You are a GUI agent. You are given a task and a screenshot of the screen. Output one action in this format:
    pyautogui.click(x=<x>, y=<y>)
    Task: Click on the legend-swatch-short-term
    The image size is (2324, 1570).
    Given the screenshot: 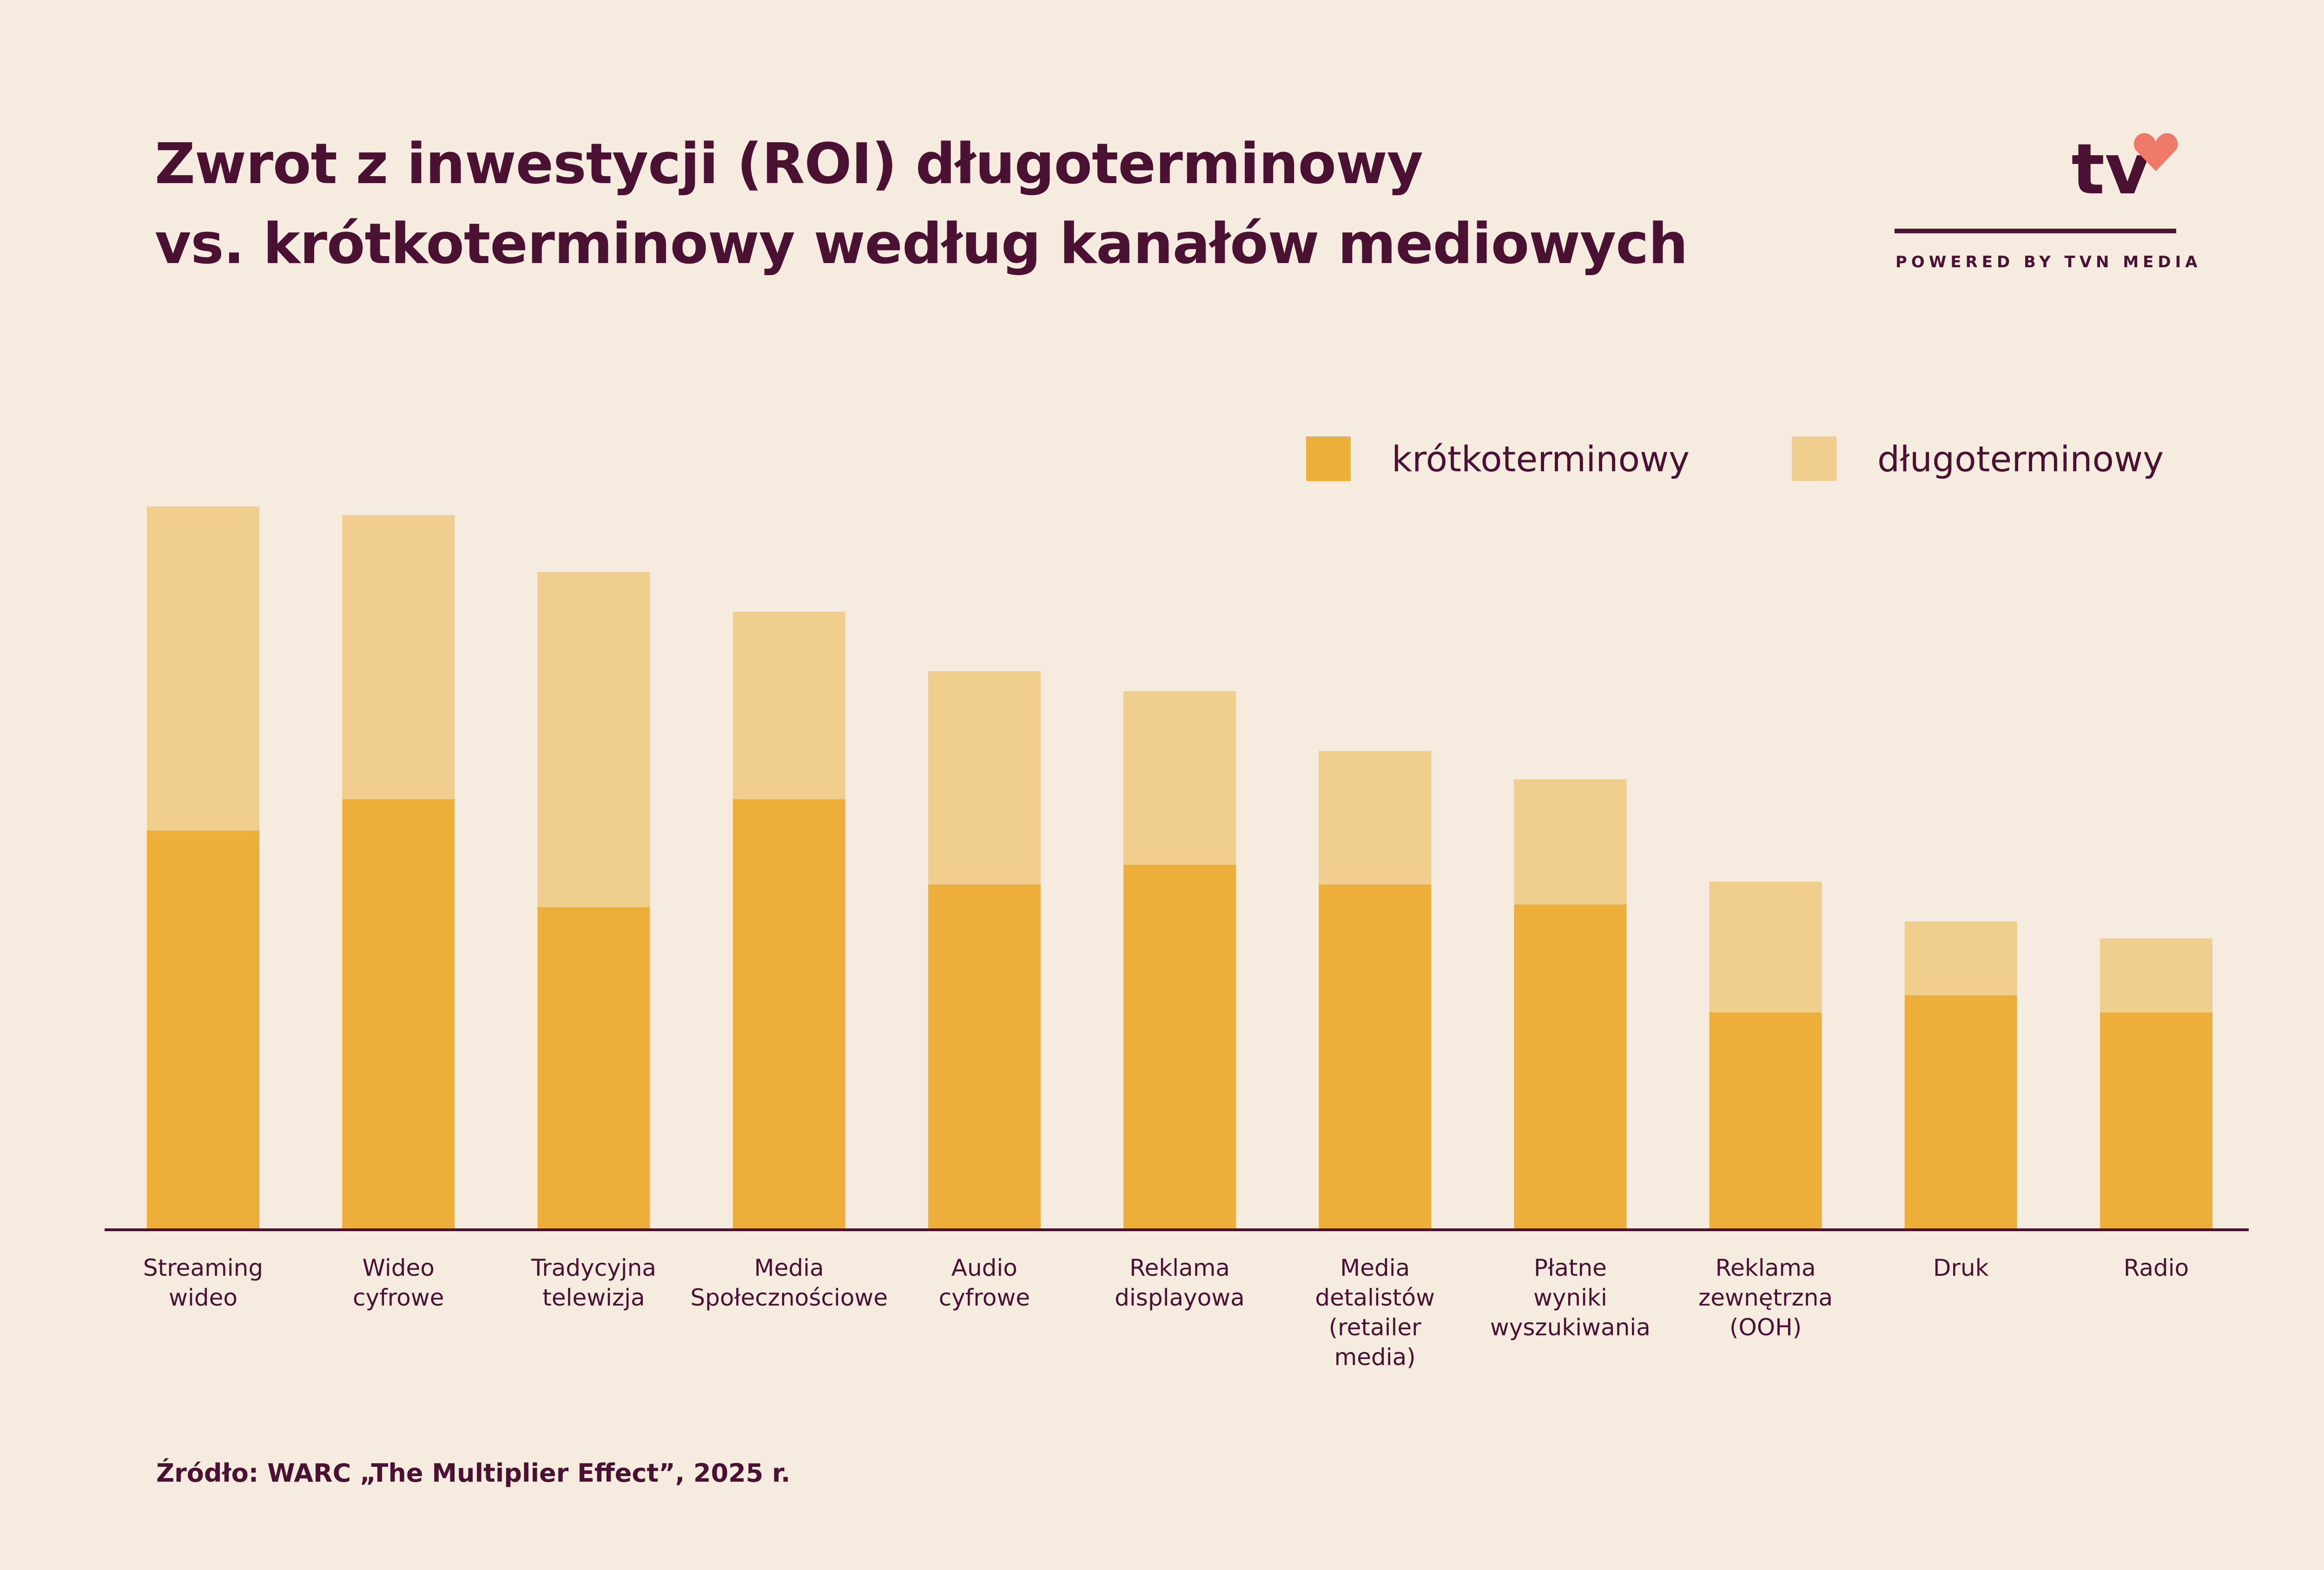 What is the action you would take?
    pyautogui.click(x=1328, y=459)
    